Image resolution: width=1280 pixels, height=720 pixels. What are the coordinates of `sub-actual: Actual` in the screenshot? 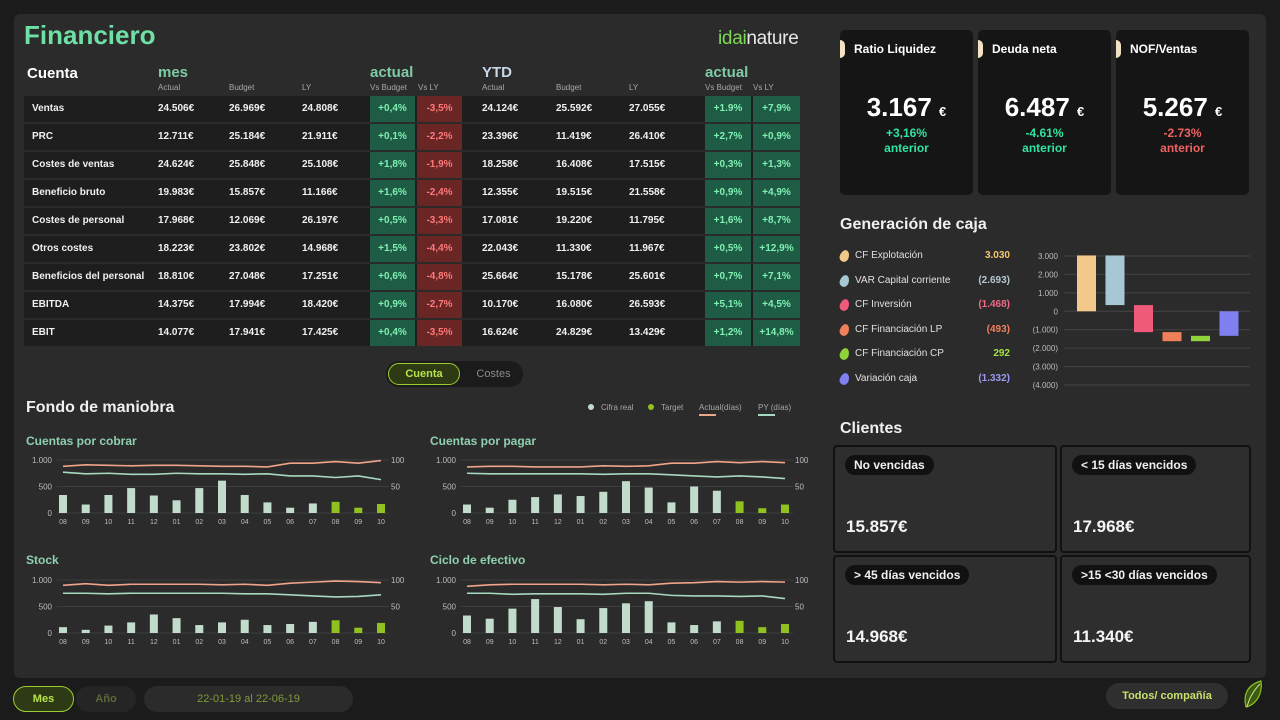 It's located at (169, 87).